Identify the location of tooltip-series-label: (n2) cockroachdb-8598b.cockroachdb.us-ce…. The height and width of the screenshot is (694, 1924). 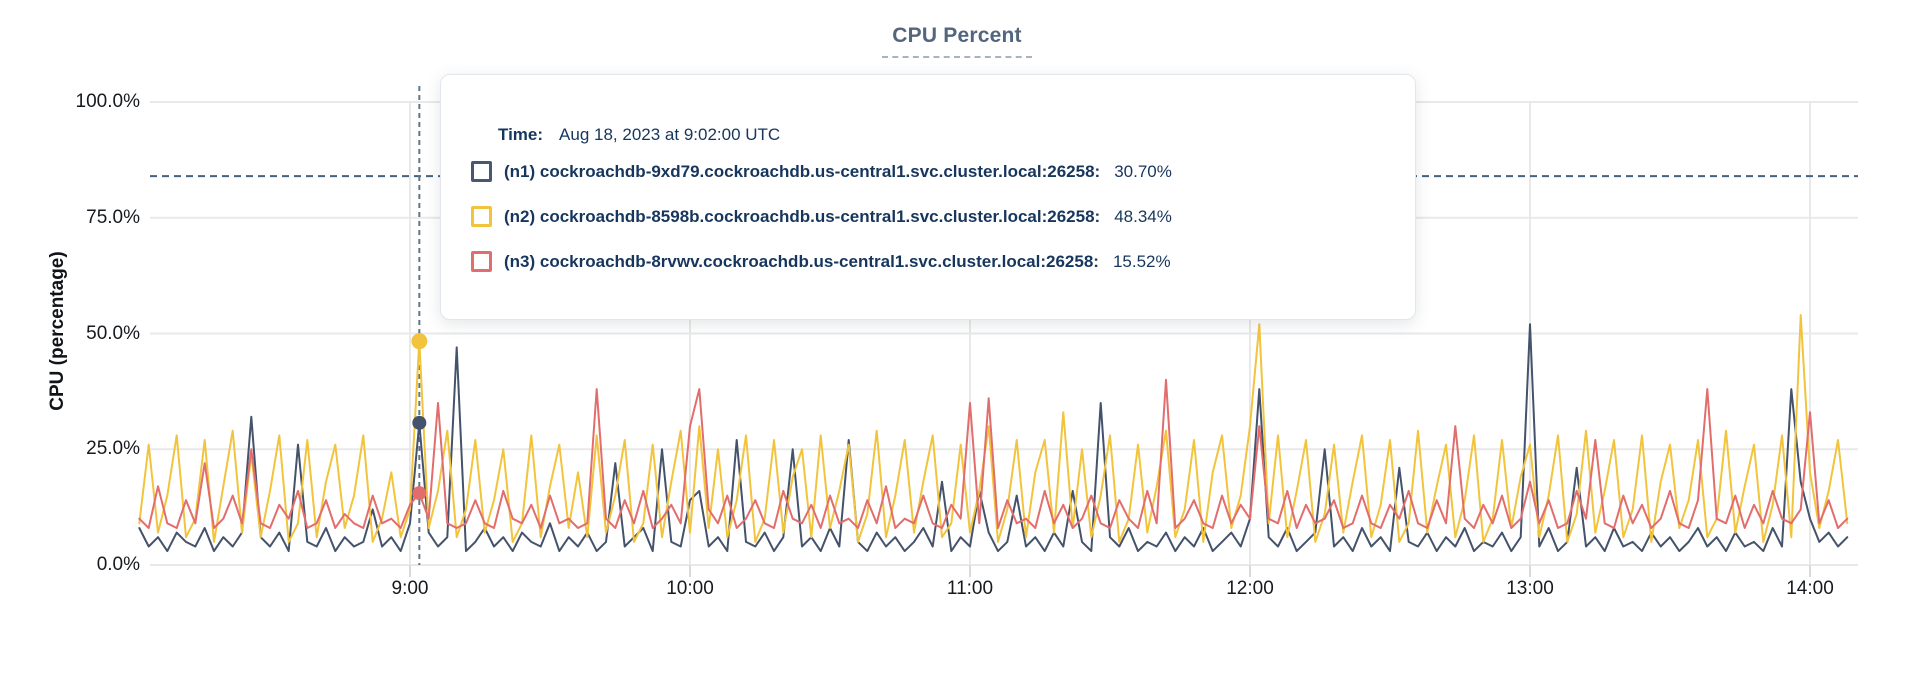
(802, 216).